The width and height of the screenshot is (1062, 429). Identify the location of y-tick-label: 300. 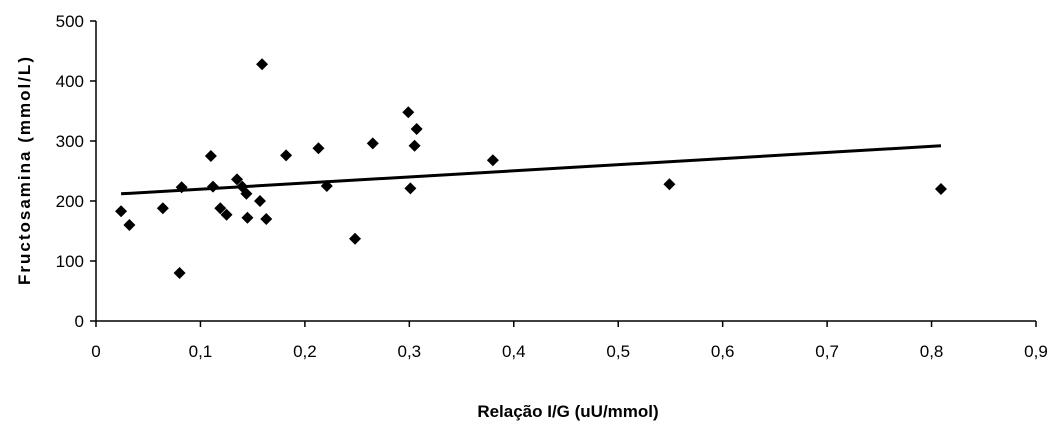
(70, 141).